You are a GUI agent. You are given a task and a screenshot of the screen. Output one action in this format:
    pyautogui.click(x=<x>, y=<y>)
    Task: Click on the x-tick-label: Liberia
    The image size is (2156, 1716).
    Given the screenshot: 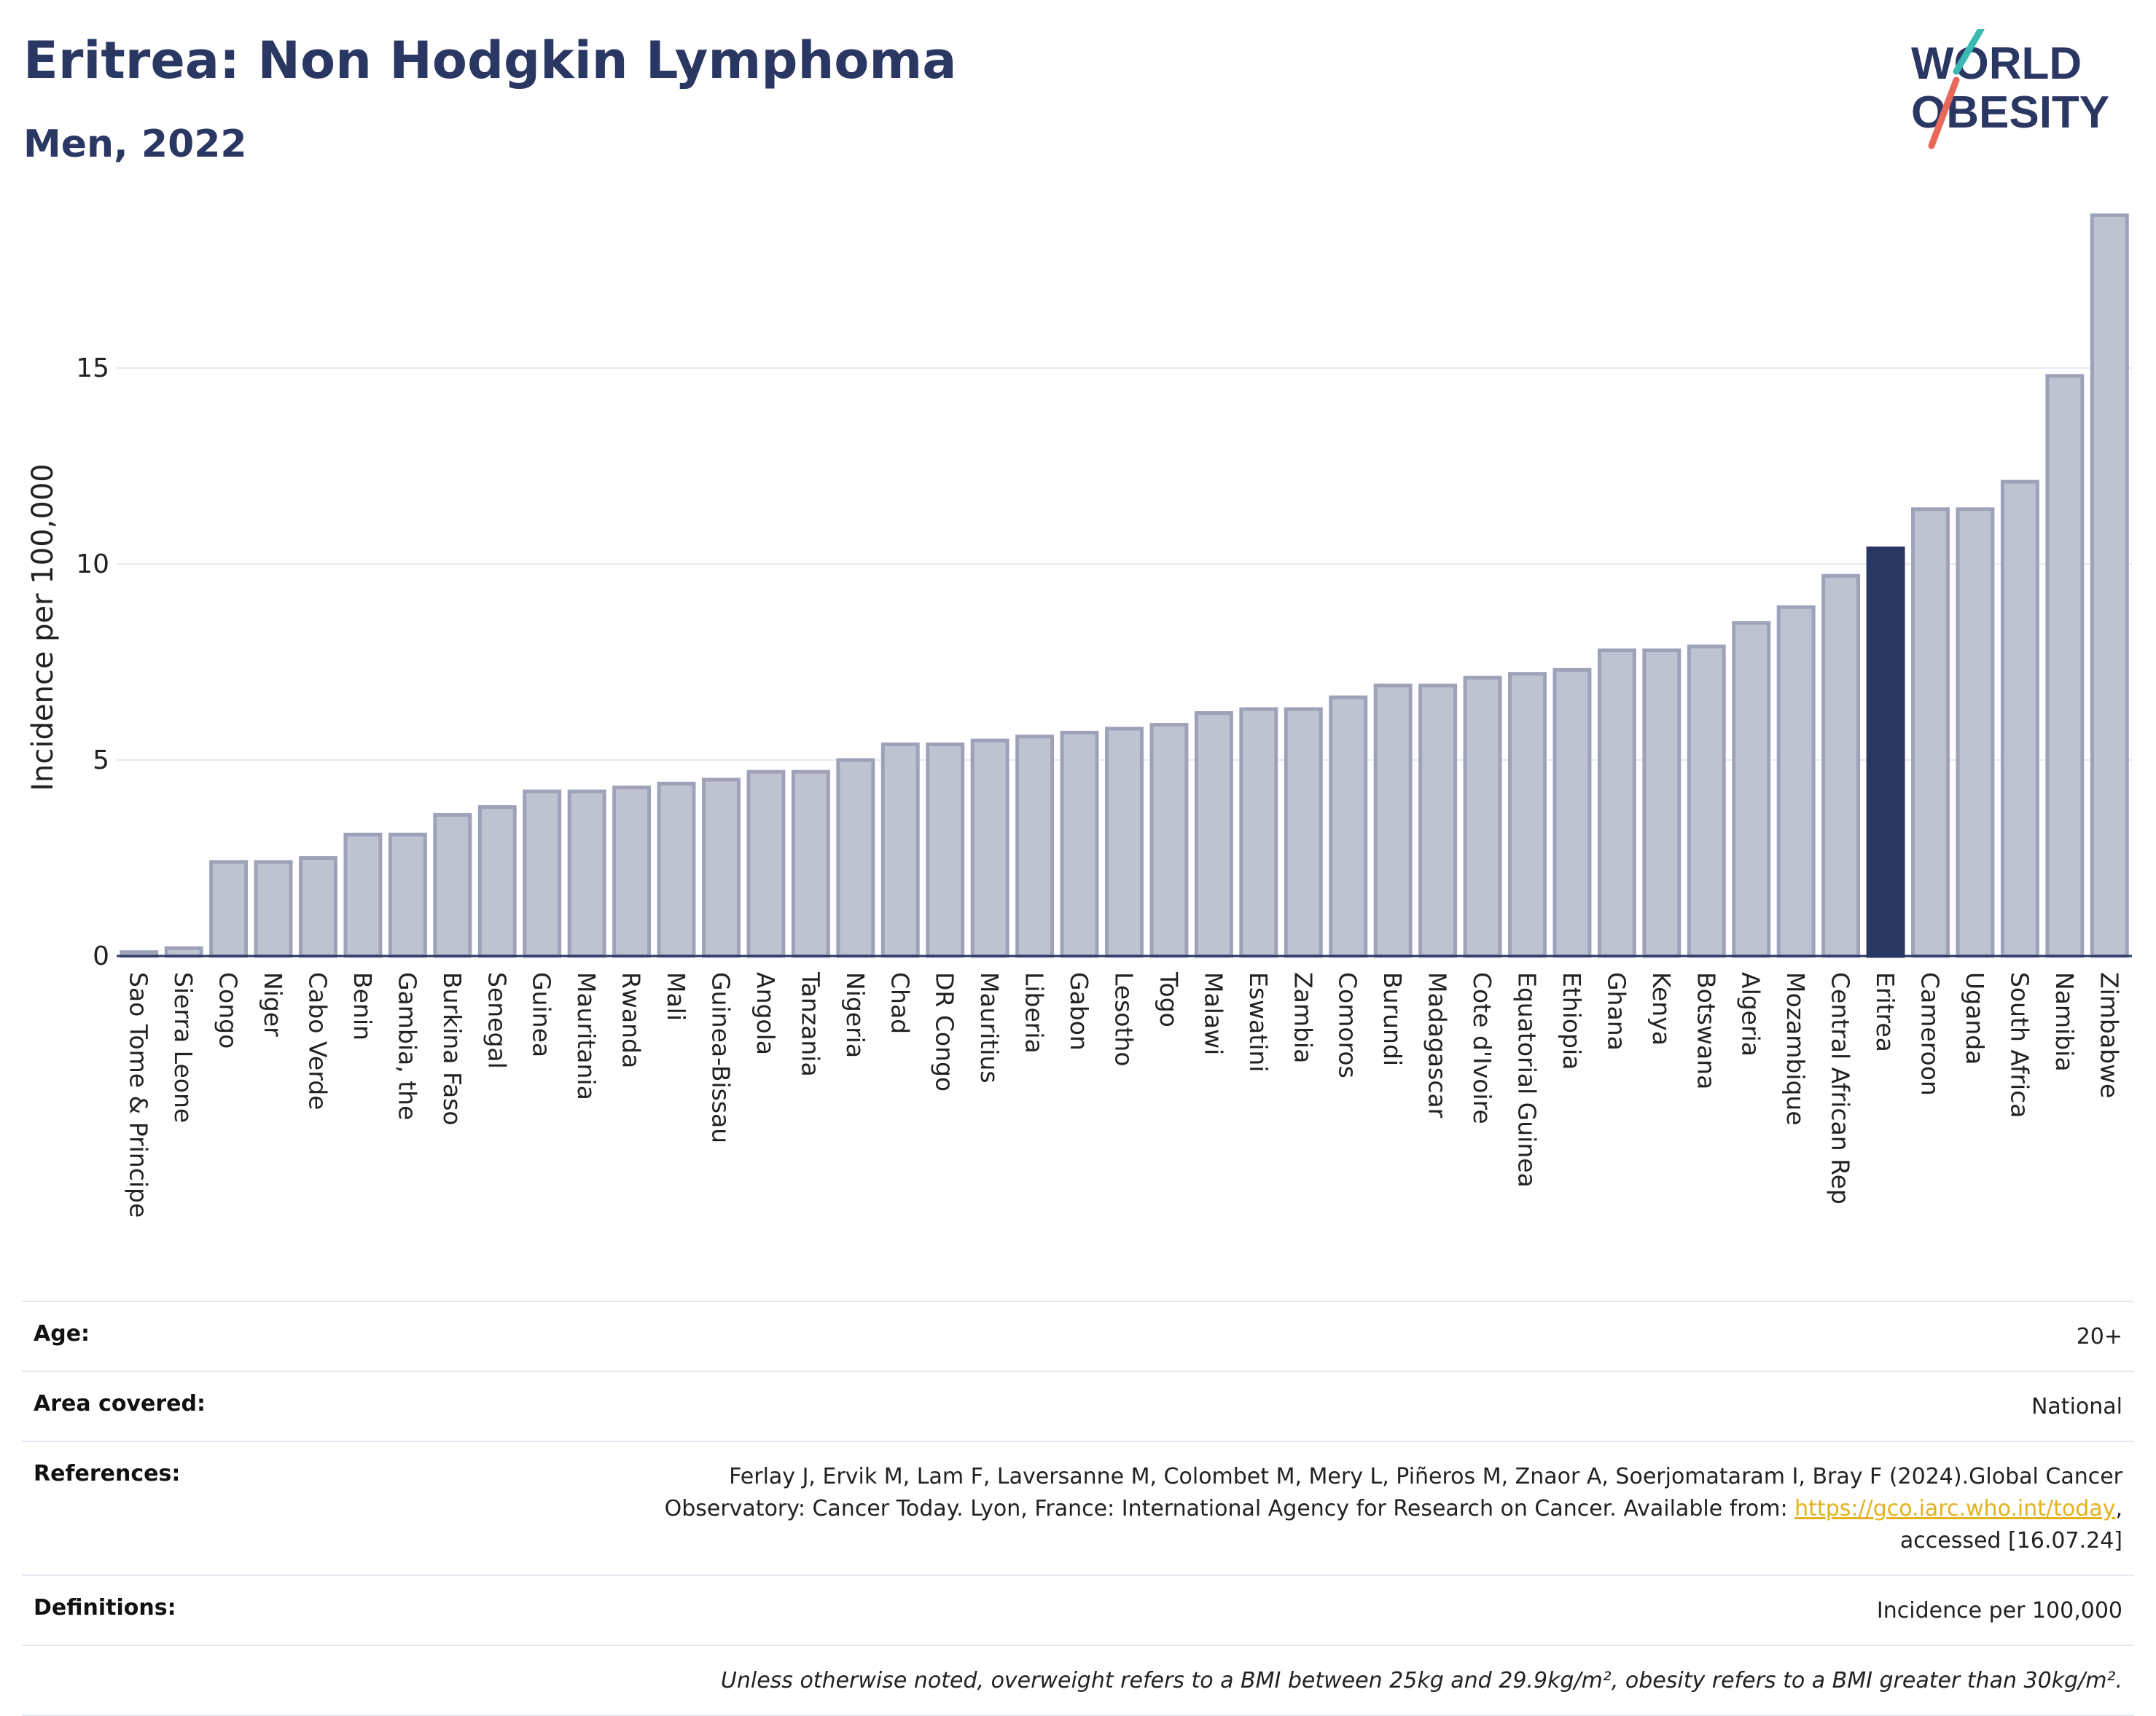 What is the action you would take?
    pyautogui.click(x=1034, y=1013)
    